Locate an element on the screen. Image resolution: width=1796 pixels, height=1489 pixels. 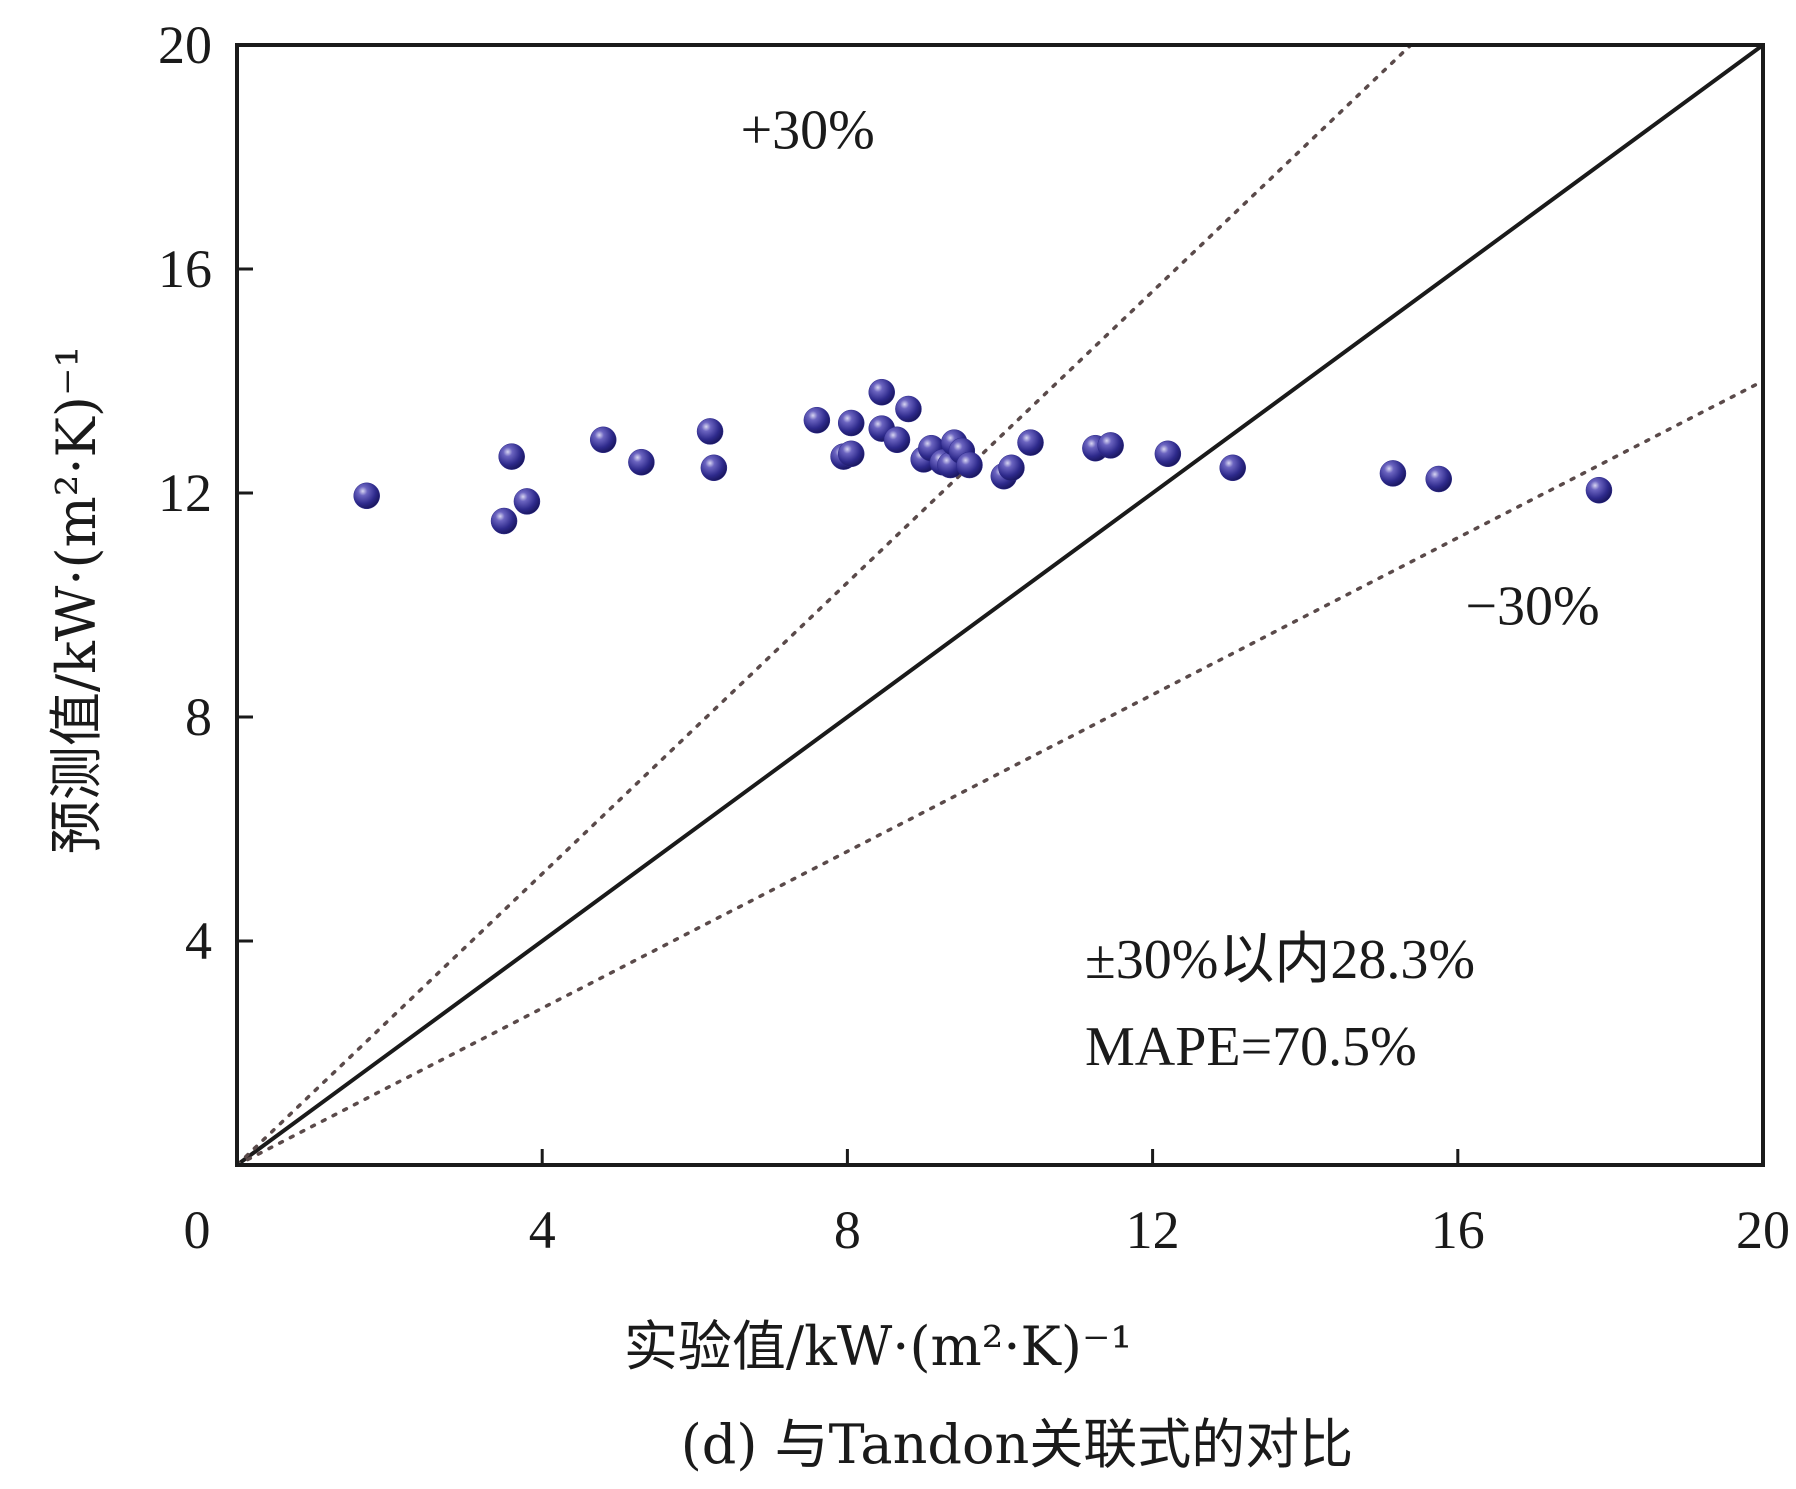
x-tick-label: 16 is located at coordinates (1458, 1230).